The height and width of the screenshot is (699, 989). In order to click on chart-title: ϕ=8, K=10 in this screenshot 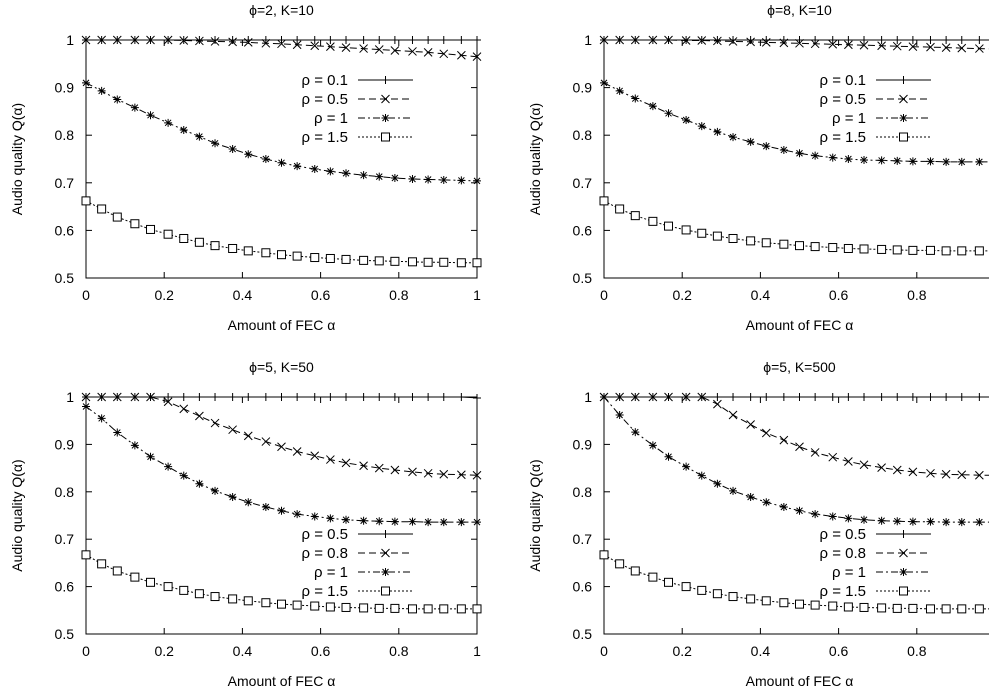, I will do `click(799, 10)`.